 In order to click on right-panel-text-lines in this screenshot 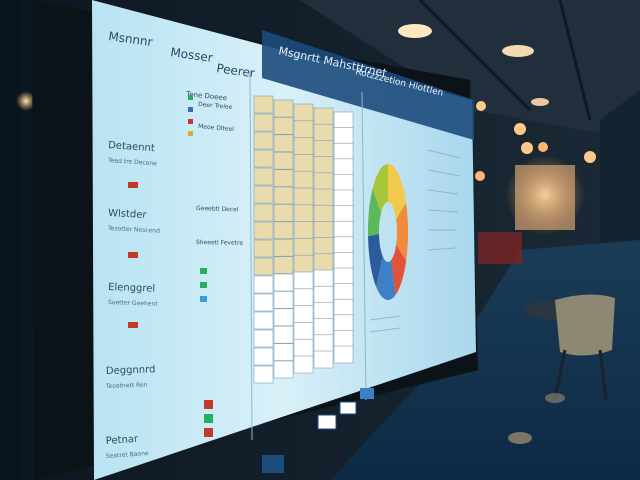, I will do `click(415, 241)`.